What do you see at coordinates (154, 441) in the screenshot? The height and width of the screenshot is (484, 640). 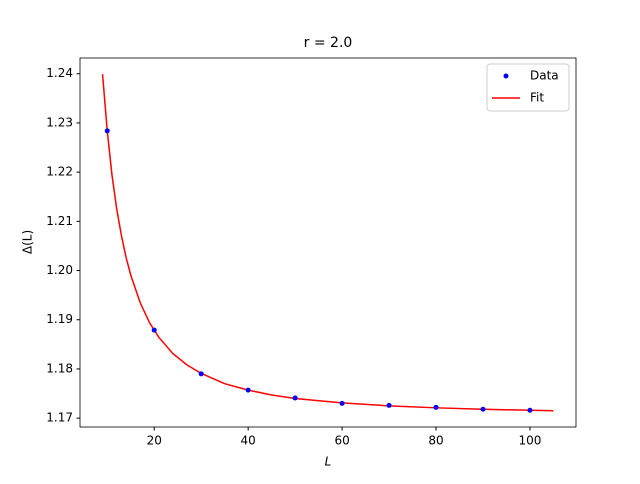 I see `x-tick-label: 20` at bounding box center [154, 441].